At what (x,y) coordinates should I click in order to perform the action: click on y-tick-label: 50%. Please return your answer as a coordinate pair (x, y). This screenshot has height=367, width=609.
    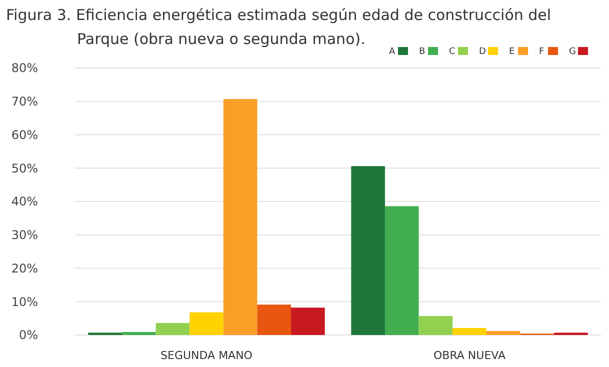
    Looking at the image, I should click on (24, 168).